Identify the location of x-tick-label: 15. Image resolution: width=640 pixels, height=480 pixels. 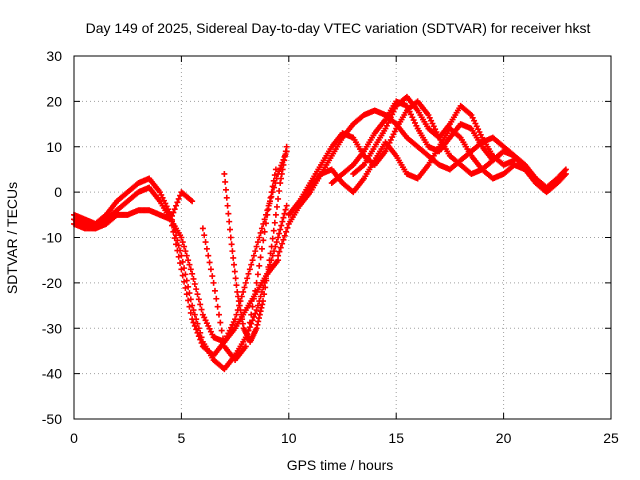
(396, 438).